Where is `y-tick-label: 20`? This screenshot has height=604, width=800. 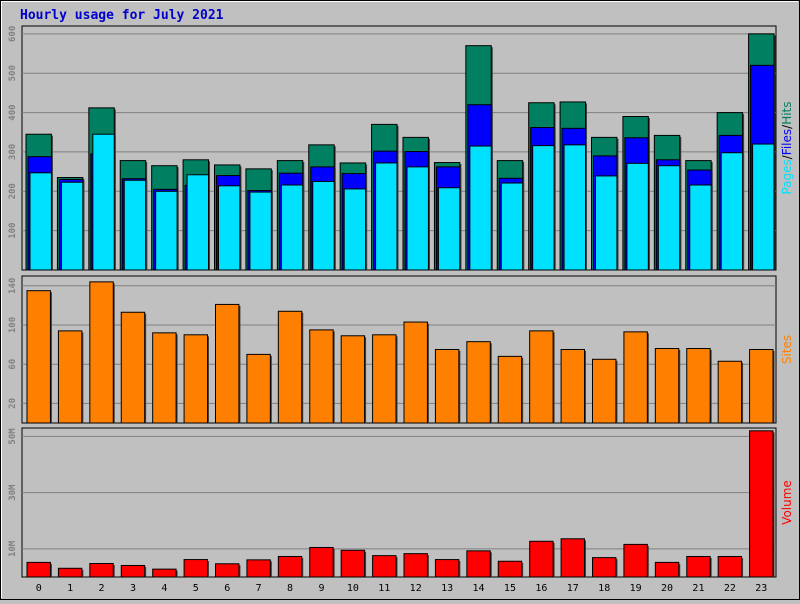 y-tick-label: 20 is located at coordinates (13, 403).